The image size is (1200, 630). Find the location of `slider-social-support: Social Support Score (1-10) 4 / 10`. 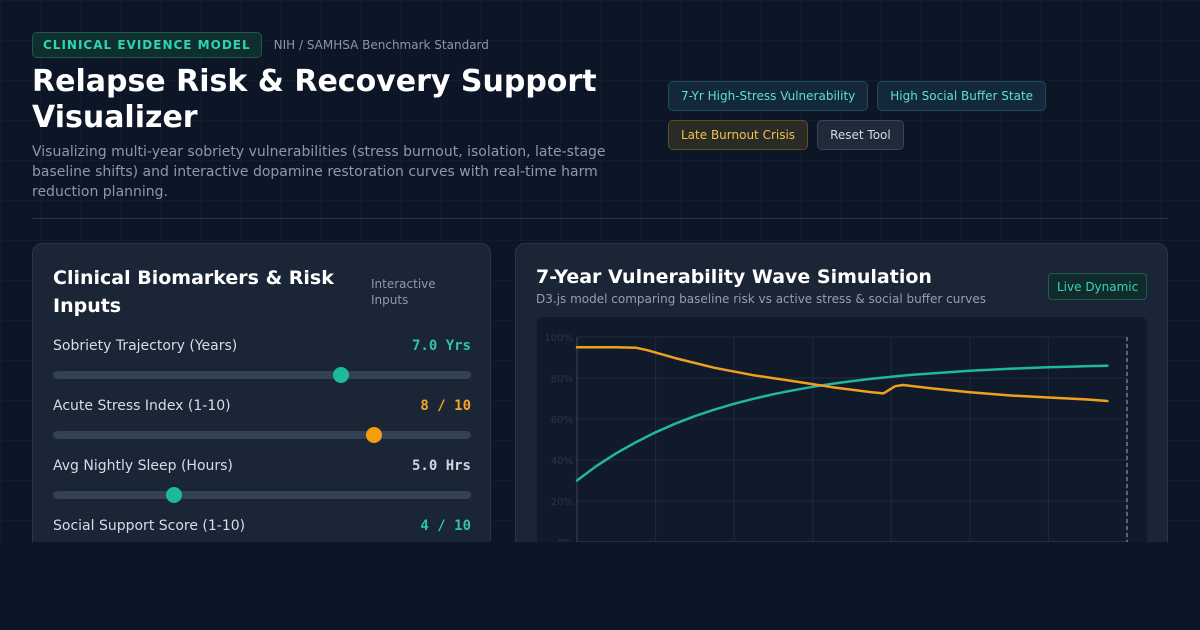

slider-social-support: Social Support Score (1-10) 4 / 10 is located at coordinates (262, 526).